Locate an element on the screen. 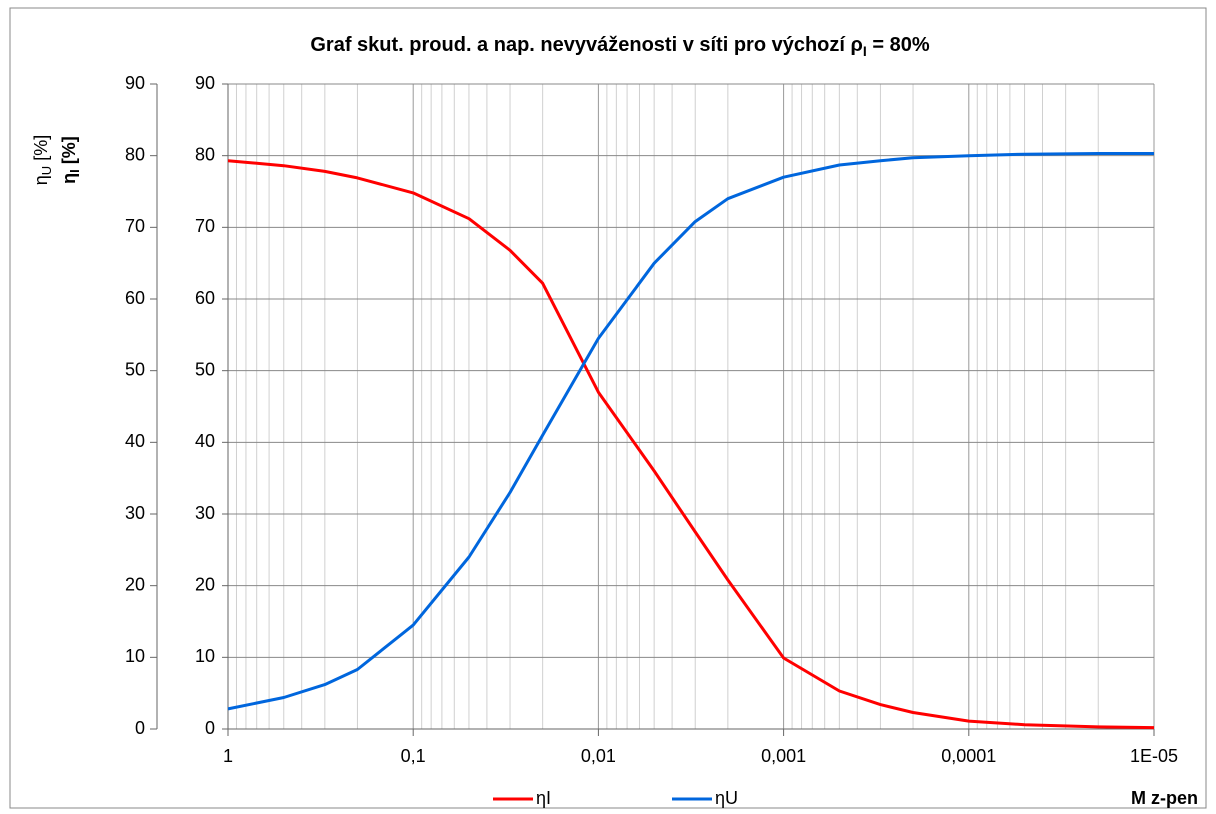 Image resolution: width=1216 pixels, height=814 pixels. legend-label: ηI is located at coordinates (543, 798).